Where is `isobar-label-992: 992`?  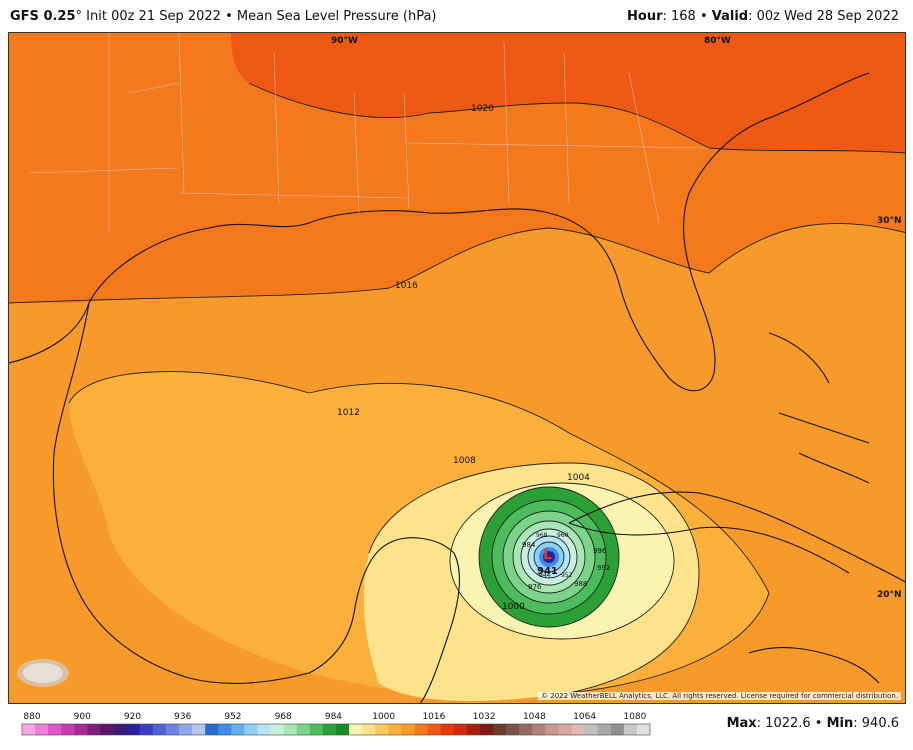 isobar-label-992: 992 is located at coordinates (603, 568).